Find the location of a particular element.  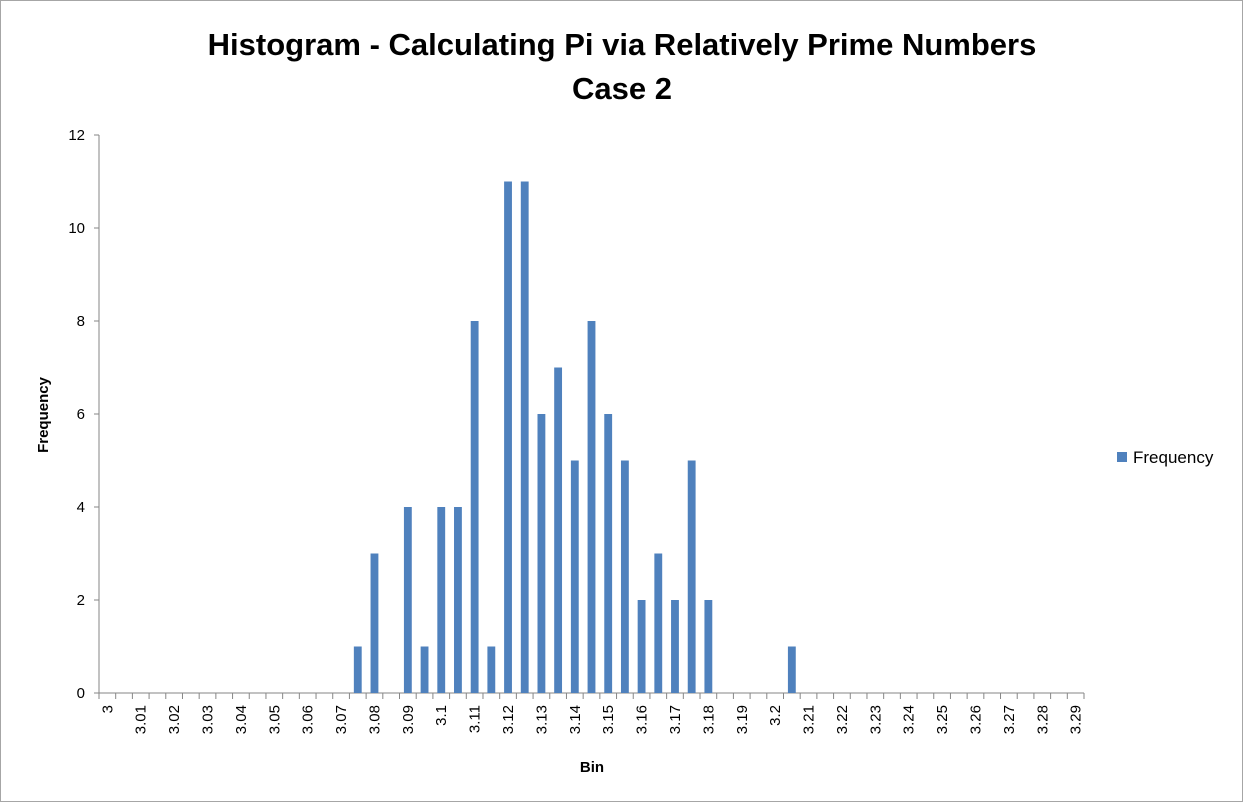

y-axis: 0 2 4 6 8 10 12 is located at coordinates (84, 414).